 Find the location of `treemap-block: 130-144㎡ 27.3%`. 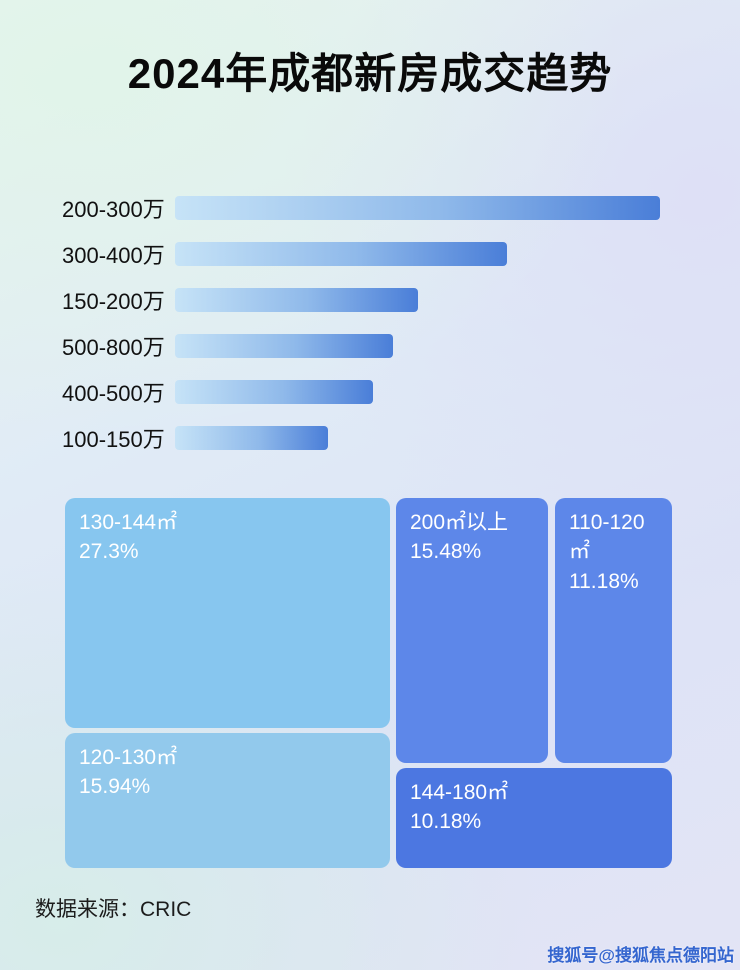

treemap-block: 130-144㎡ 27.3% is located at coordinates (227, 613).